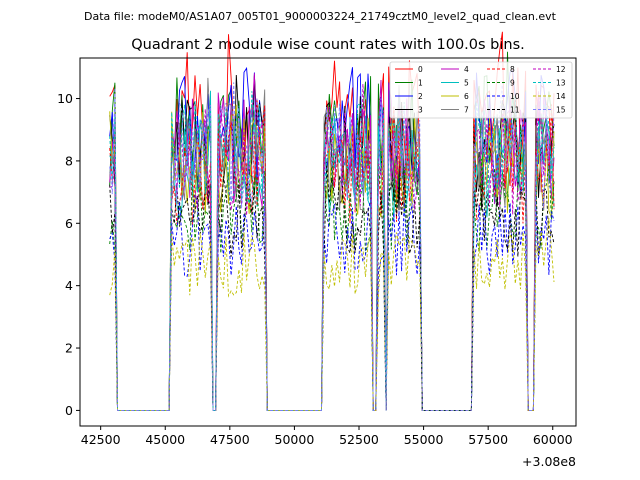 This screenshot has height=480, width=640. I want to click on legend-label: 8, so click(512, 69).